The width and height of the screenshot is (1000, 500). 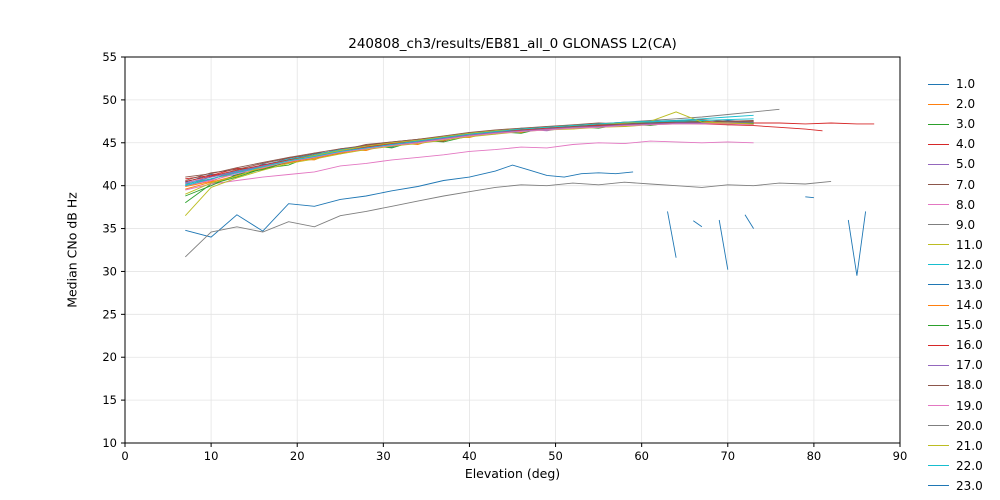 I want to click on legend-item-7.0: 7.0, so click(x=964, y=184).